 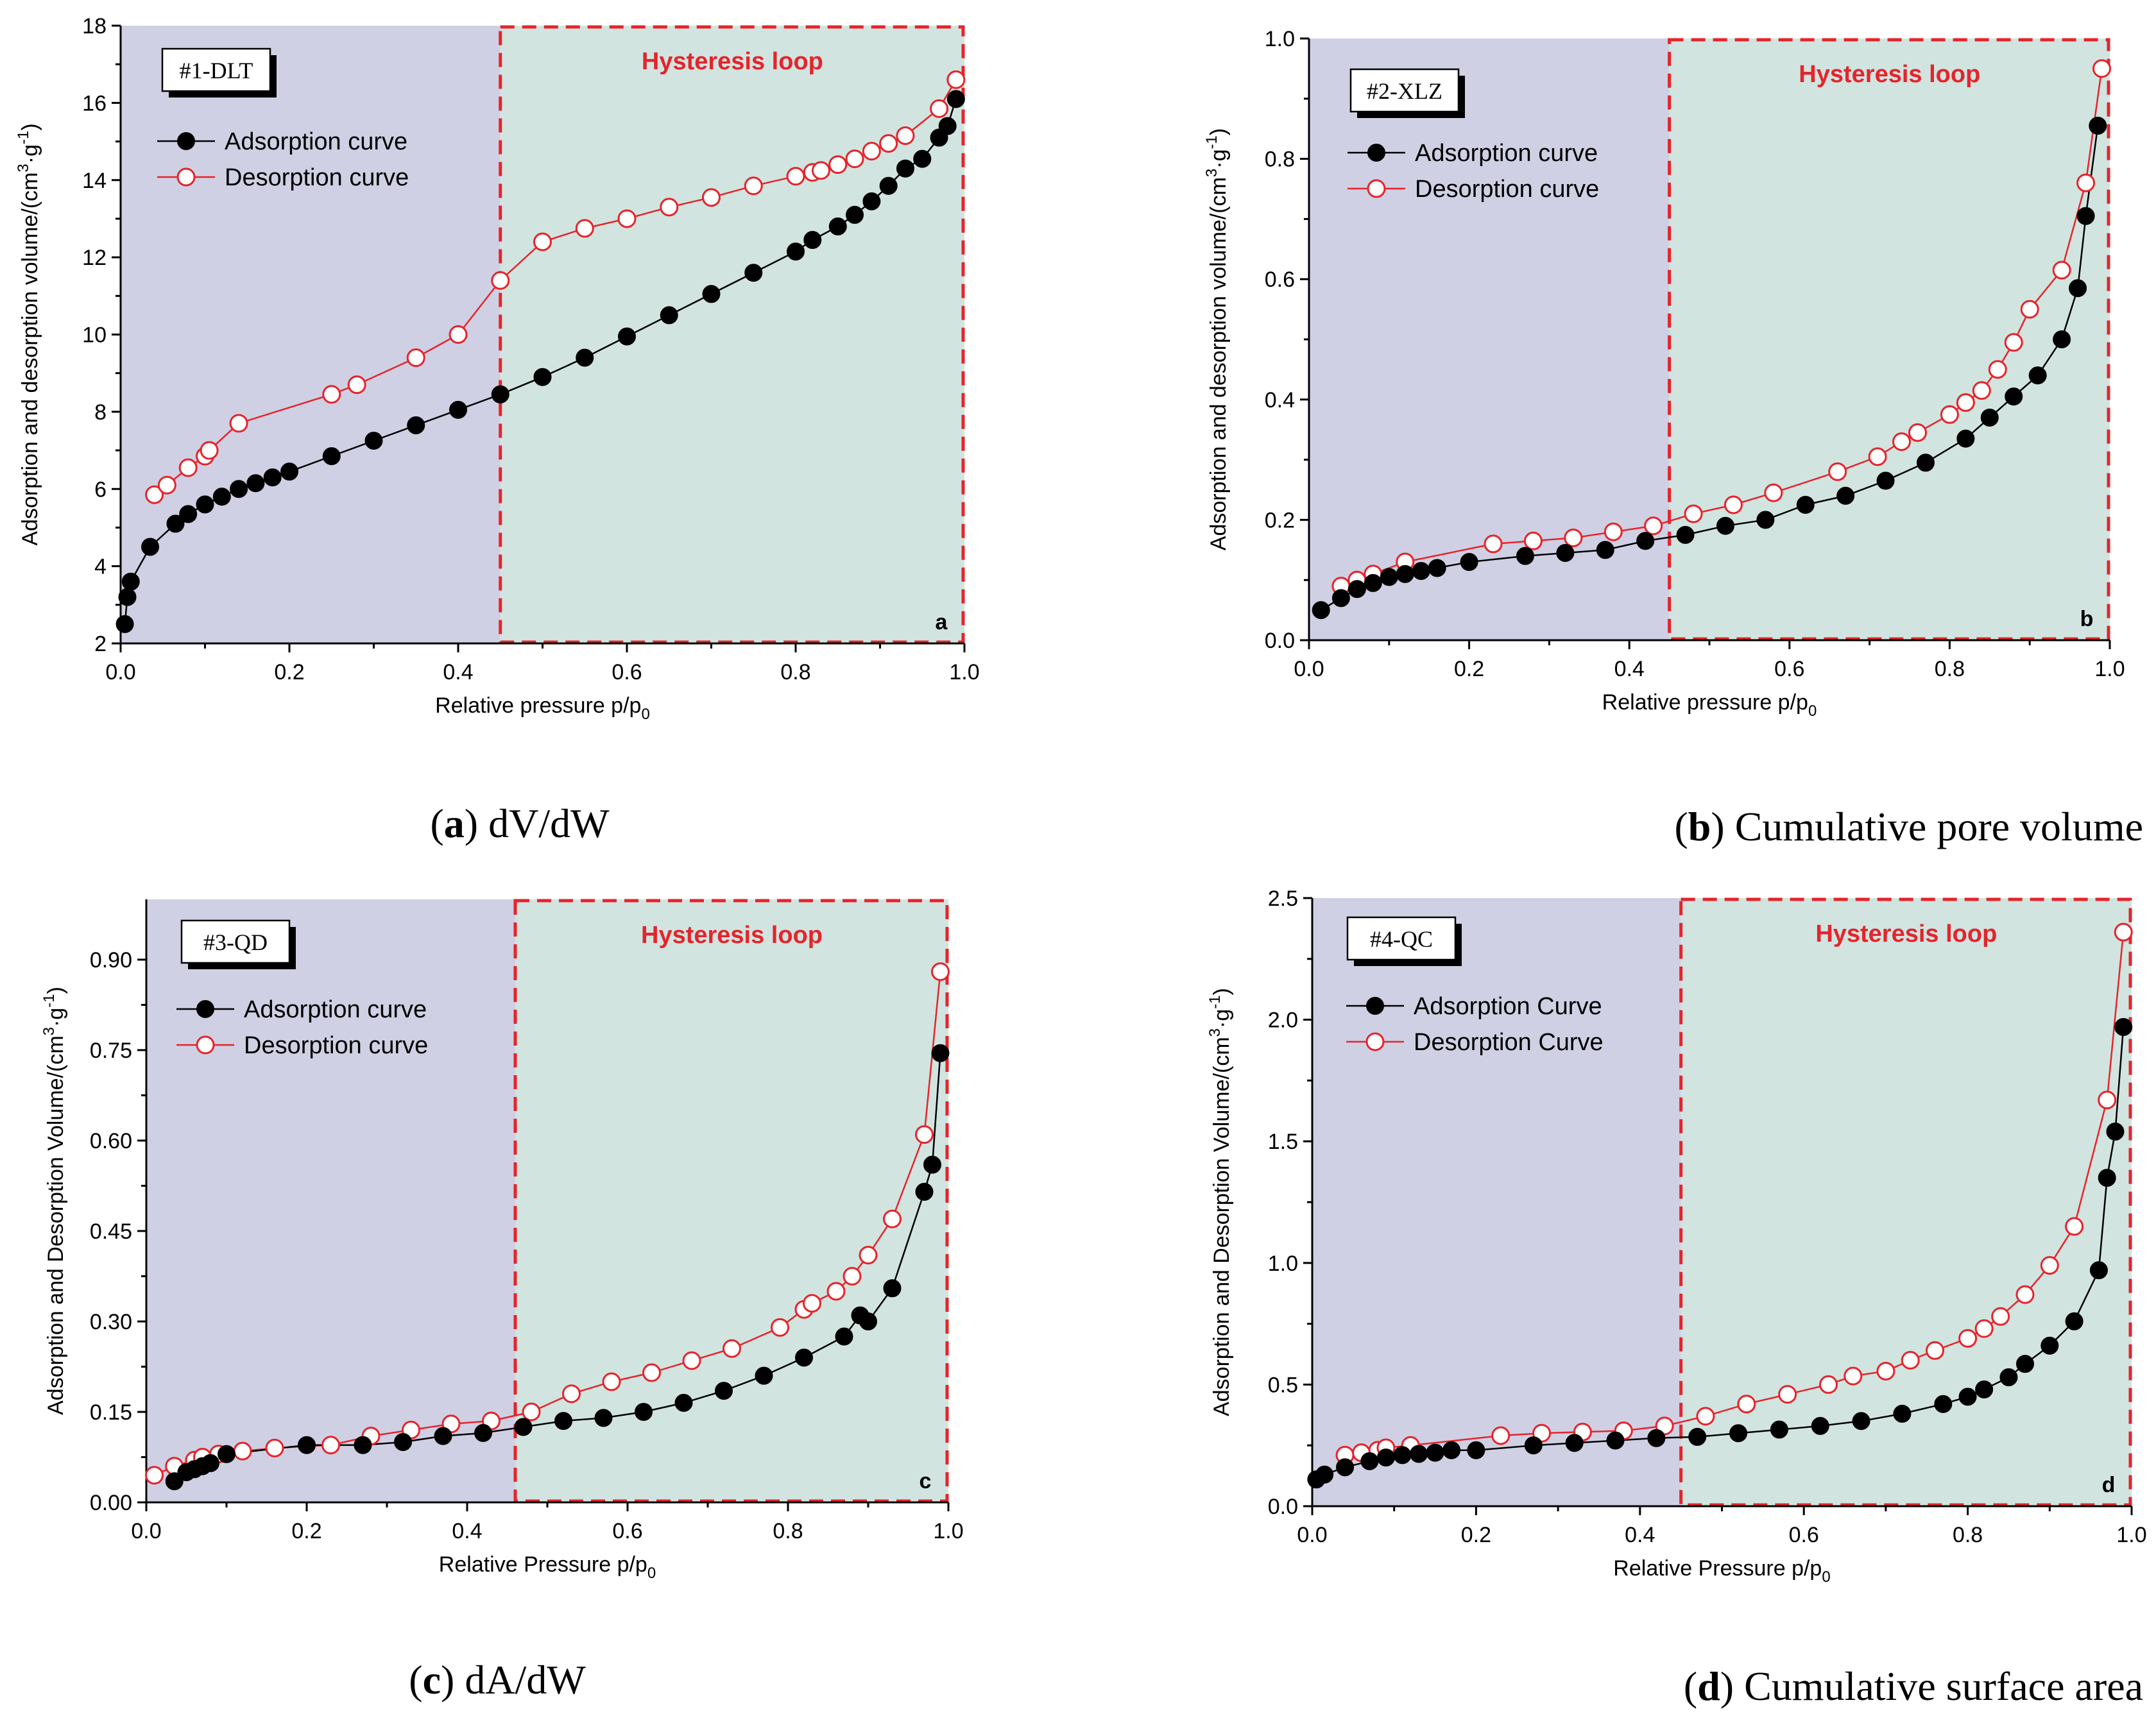 I want to click on pre-hysteresis-region, so click(x=311, y=334).